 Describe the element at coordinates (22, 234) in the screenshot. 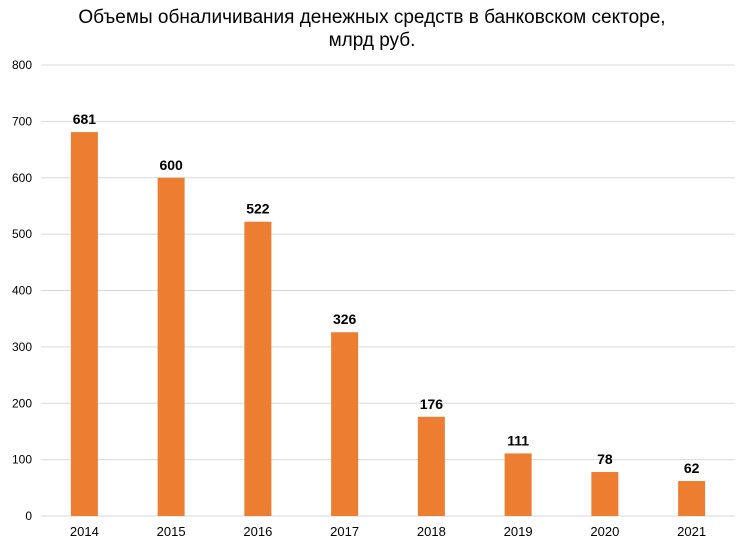

I see `y-tick-label: 500` at that location.